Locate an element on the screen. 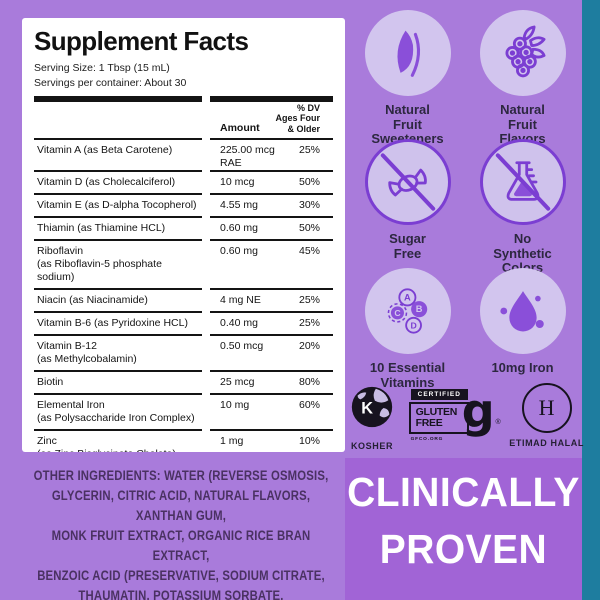  nutrient-dv: 20% is located at coordinates (309, 346).